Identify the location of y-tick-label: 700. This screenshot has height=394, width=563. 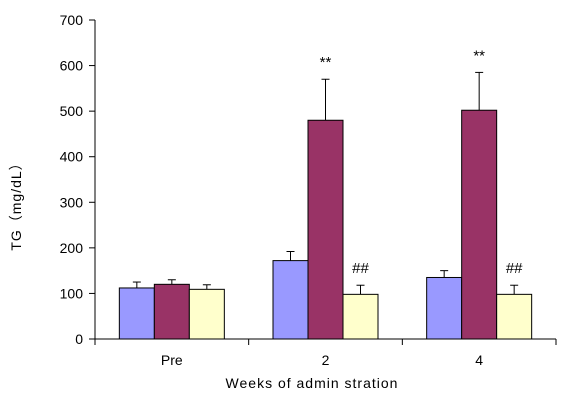
(72, 20).